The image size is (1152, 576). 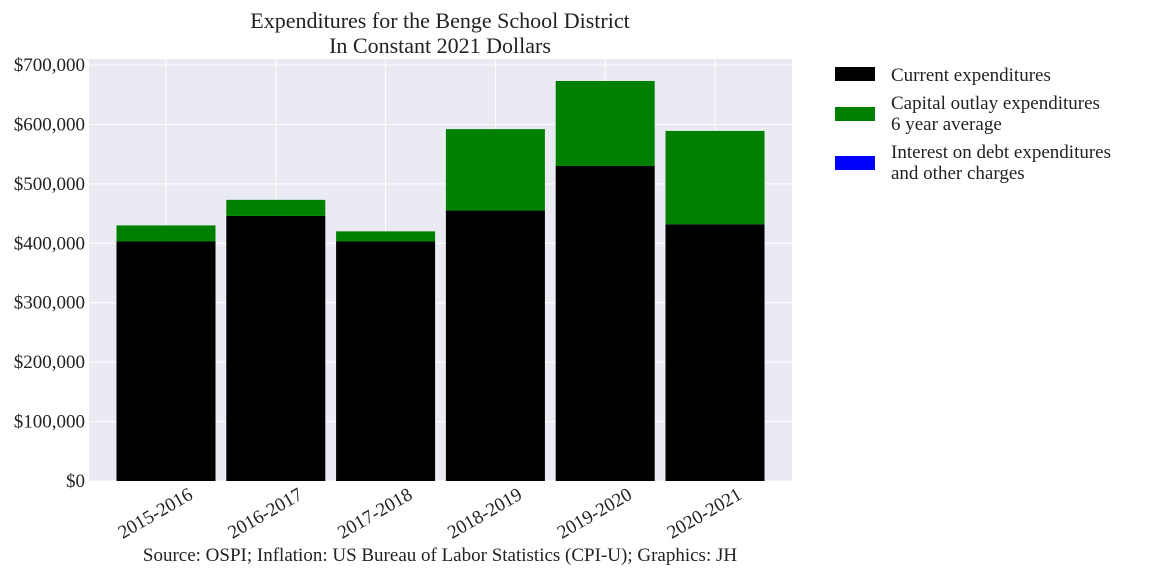 I want to click on y-tick-label: $700,000, so click(x=49, y=65).